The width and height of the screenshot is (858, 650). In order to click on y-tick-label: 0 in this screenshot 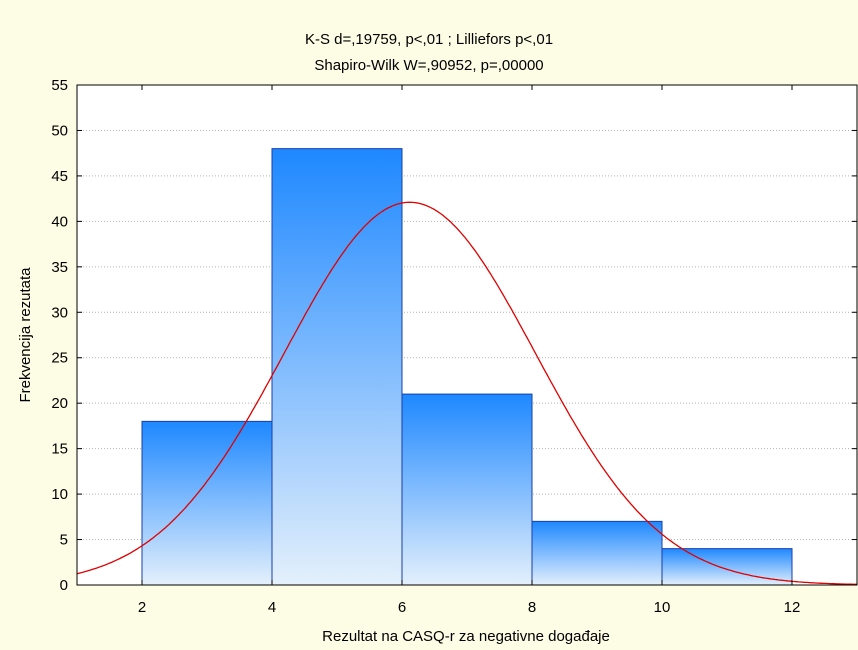, I will do `click(64, 585)`.